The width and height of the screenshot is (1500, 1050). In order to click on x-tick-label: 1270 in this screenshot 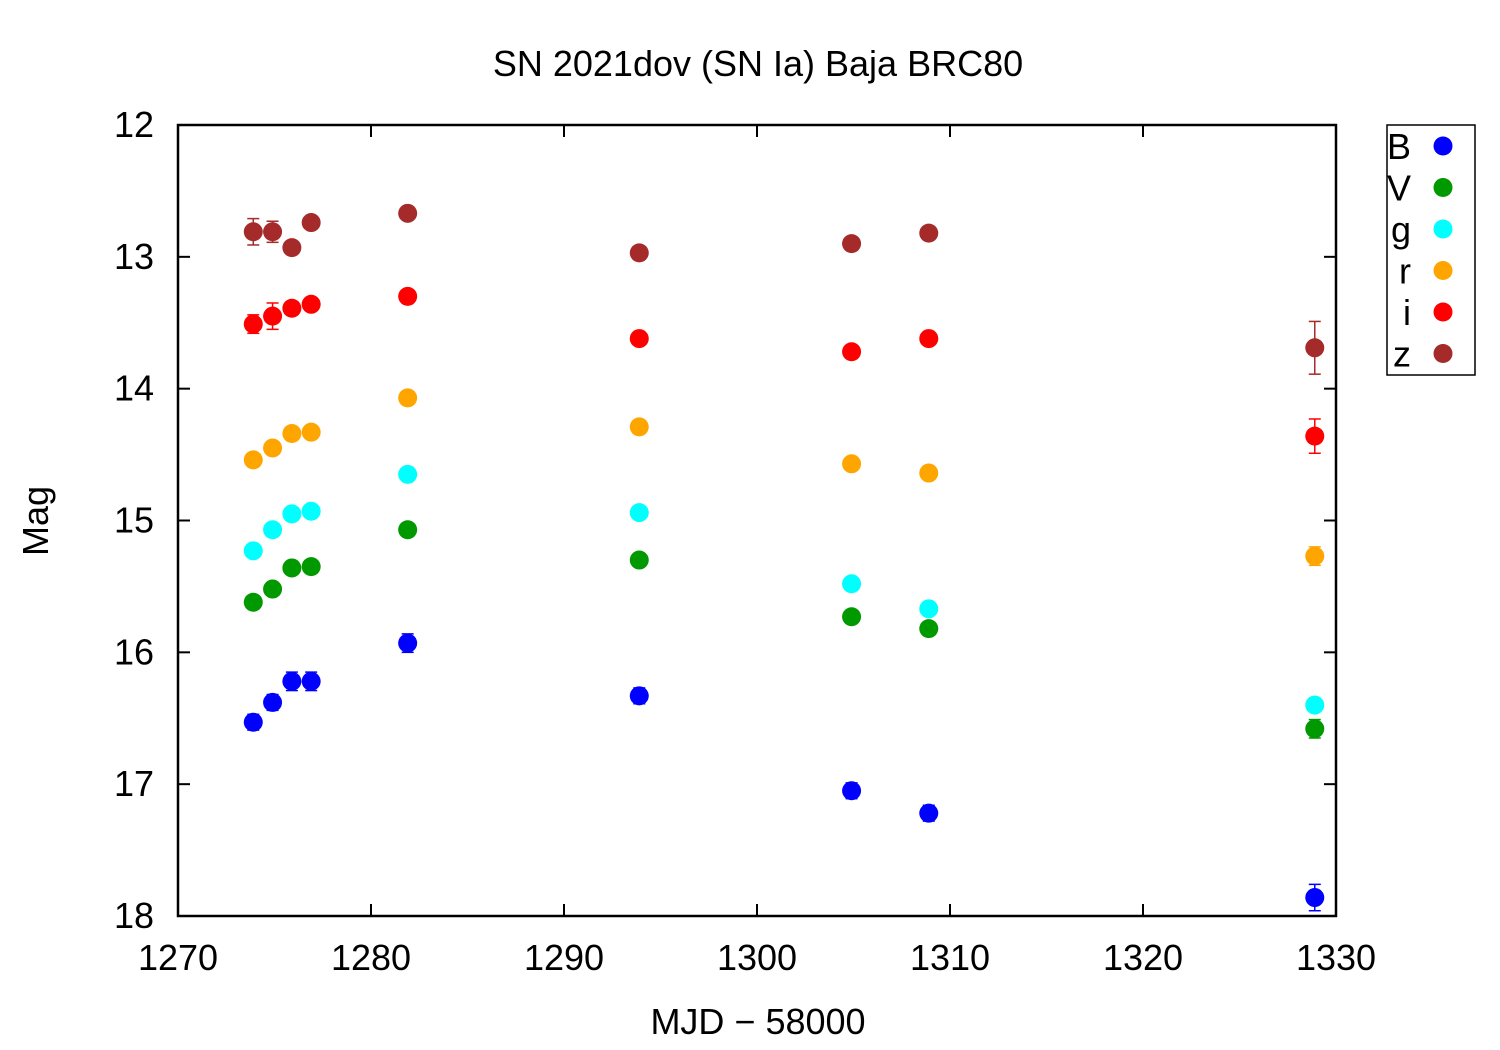, I will do `click(178, 957)`.